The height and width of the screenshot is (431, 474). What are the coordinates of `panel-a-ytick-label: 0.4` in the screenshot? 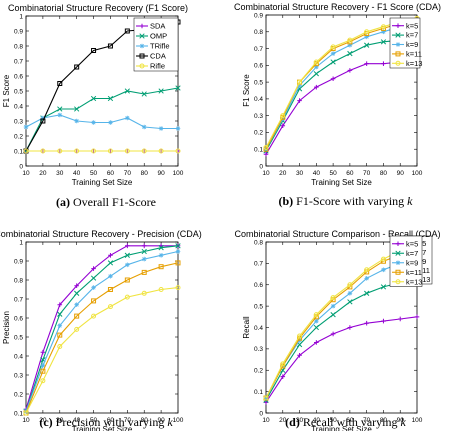 It's located at (18, 106).